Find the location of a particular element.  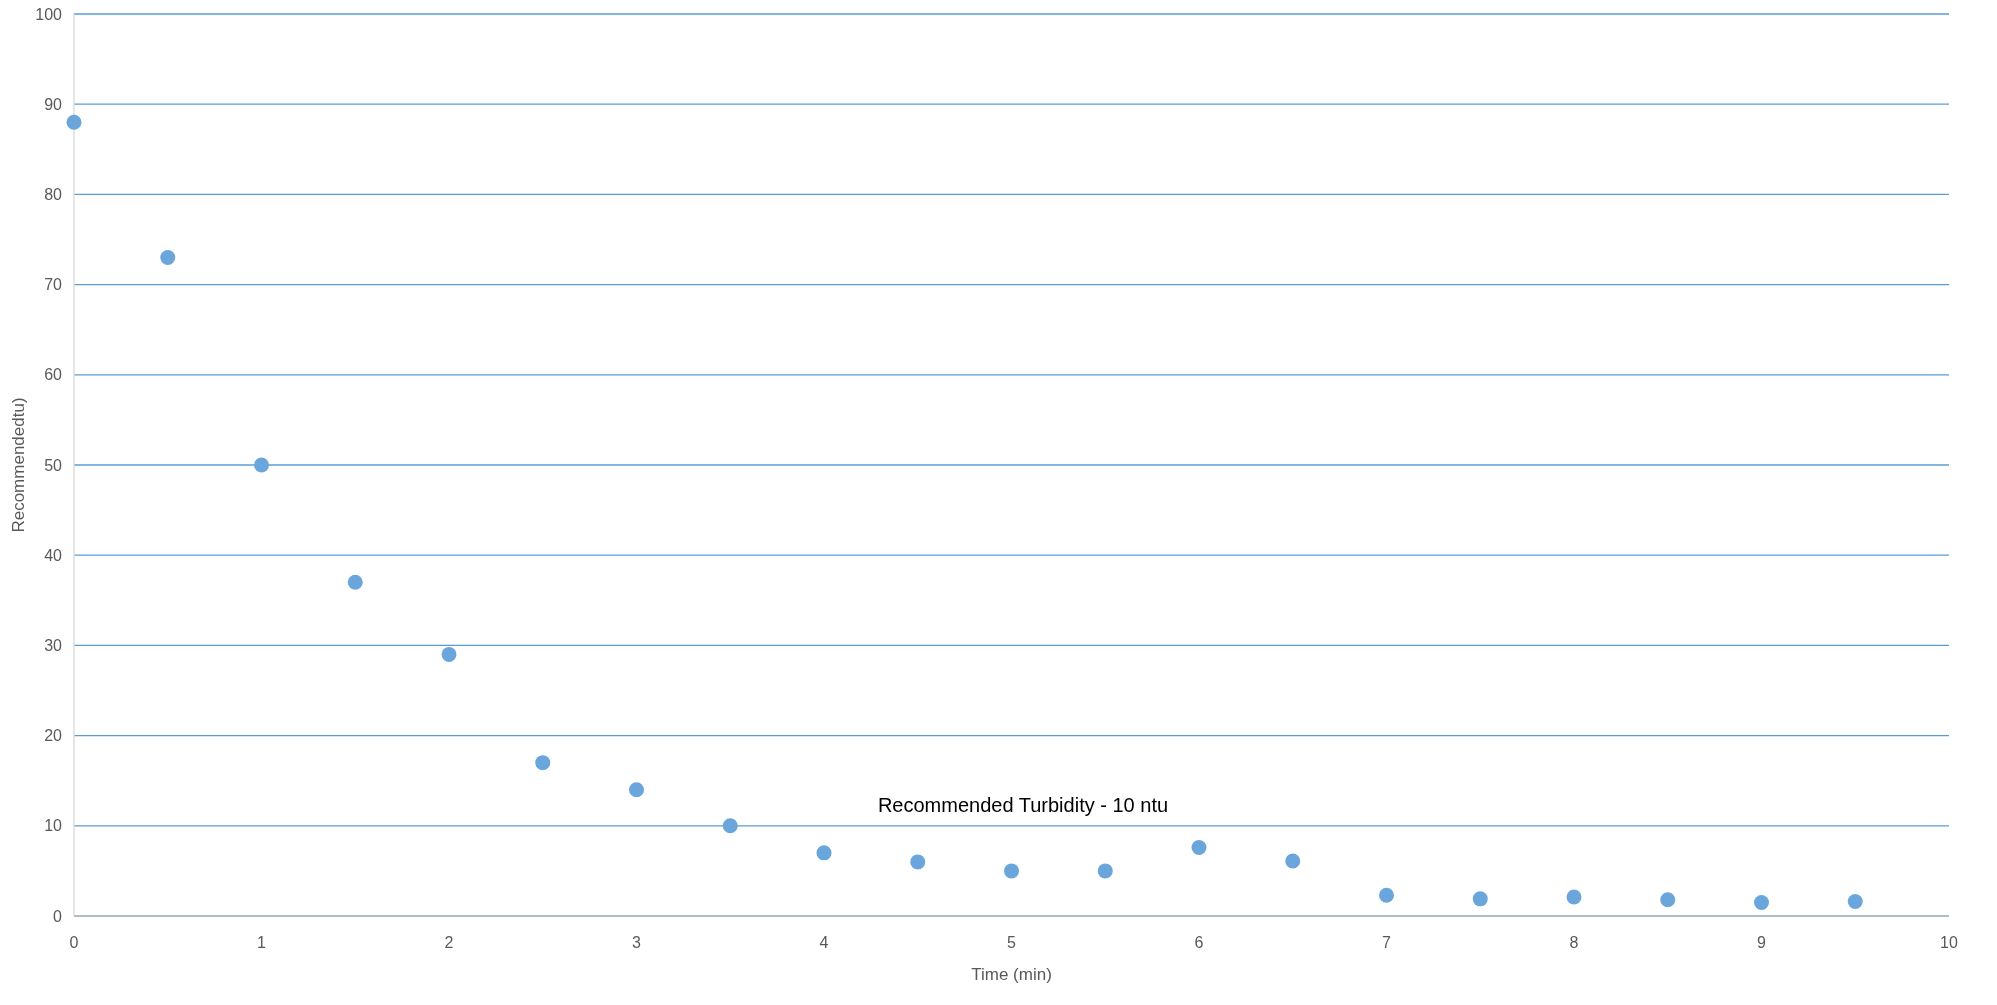

x-axis-title: Time (min) is located at coordinates (1011, 974).